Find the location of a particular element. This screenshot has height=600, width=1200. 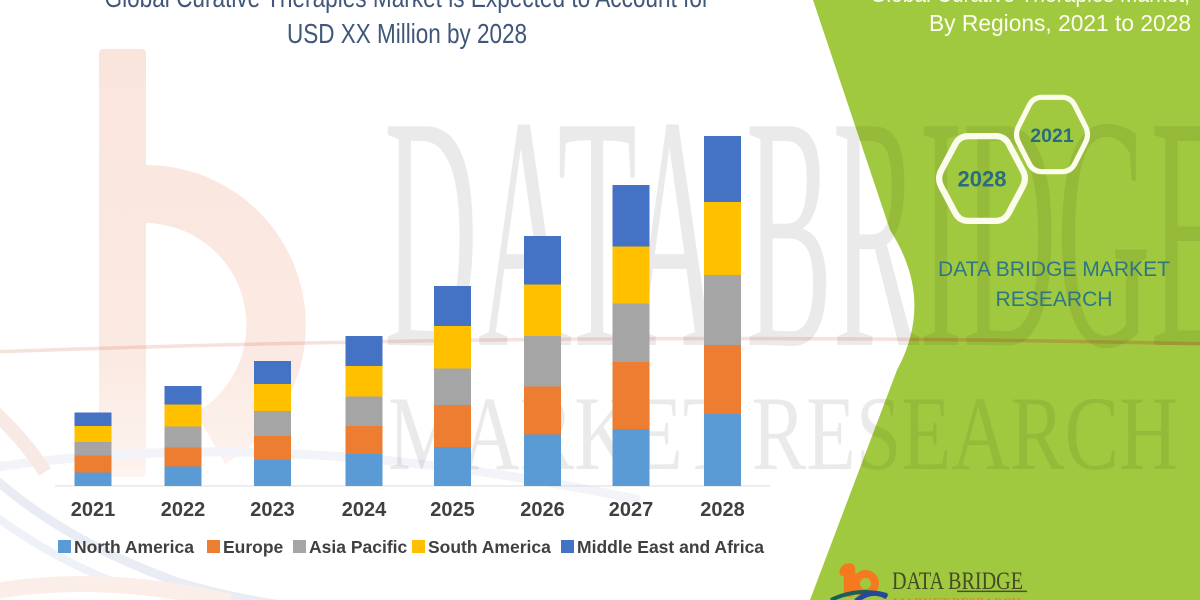

svg-text: North America is located at coordinates (134, 547).